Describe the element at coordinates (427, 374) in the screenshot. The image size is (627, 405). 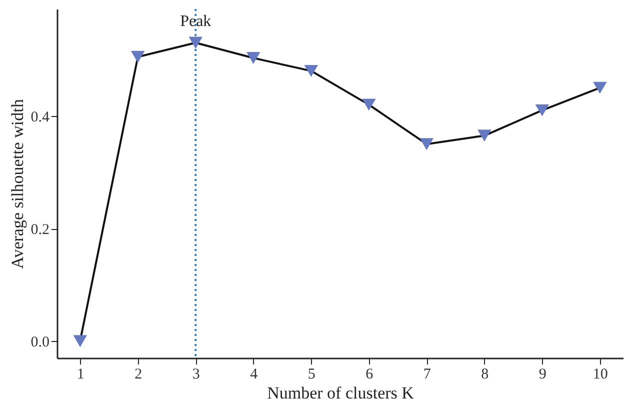
I see `x-tick-label: 7` at that location.